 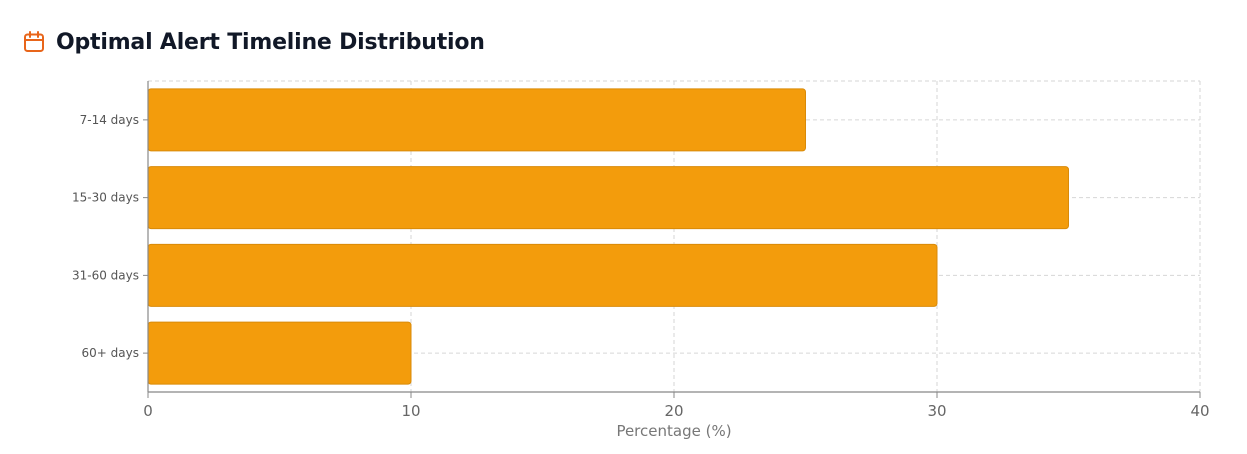 What do you see at coordinates (542, 275) in the screenshot?
I see `bar-31-60-days` at bounding box center [542, 275].